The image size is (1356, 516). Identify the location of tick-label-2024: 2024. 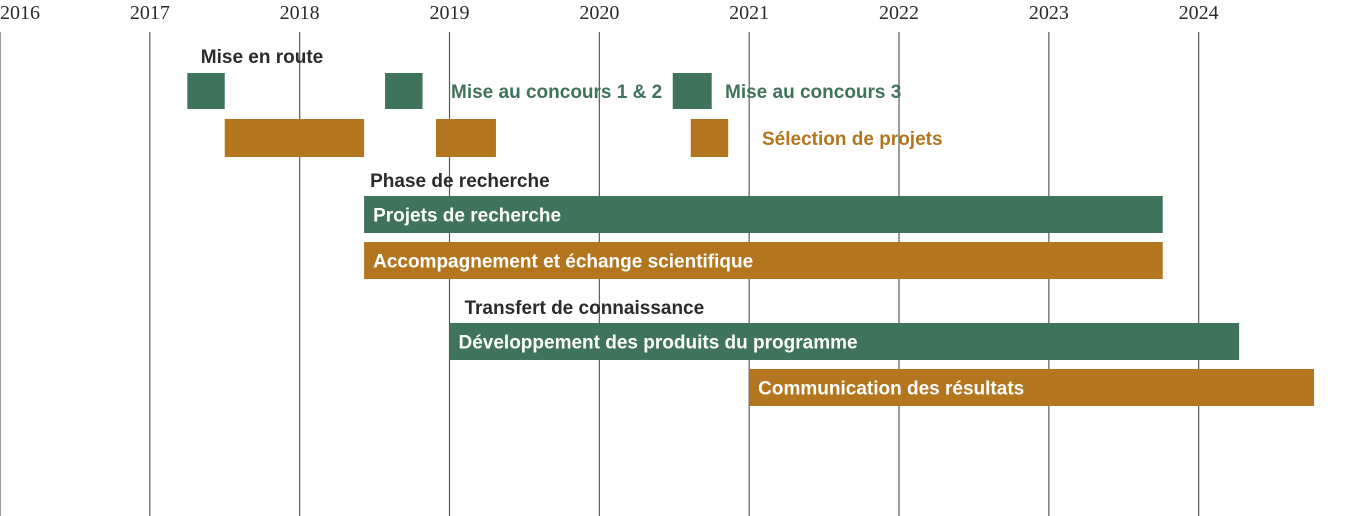
(1199, 13).